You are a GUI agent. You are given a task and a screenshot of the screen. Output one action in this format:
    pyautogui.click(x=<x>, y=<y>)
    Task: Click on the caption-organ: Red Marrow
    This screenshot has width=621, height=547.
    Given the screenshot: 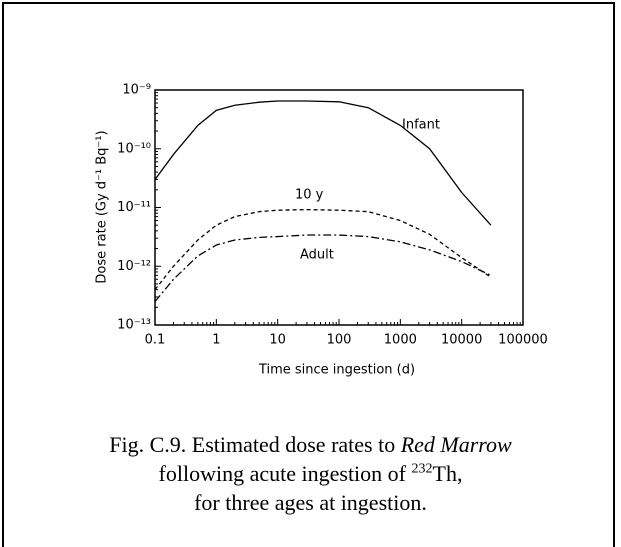 What is the action you would take?
    pyautogui.click(x=456, y=444)
    